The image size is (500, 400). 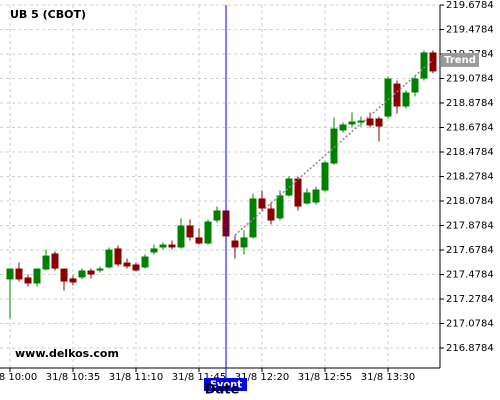 What do you see at coordinates (470, 127) in the screenshot?
I see `y-tick-label: 218.6784` at bounding box center [470, 127].